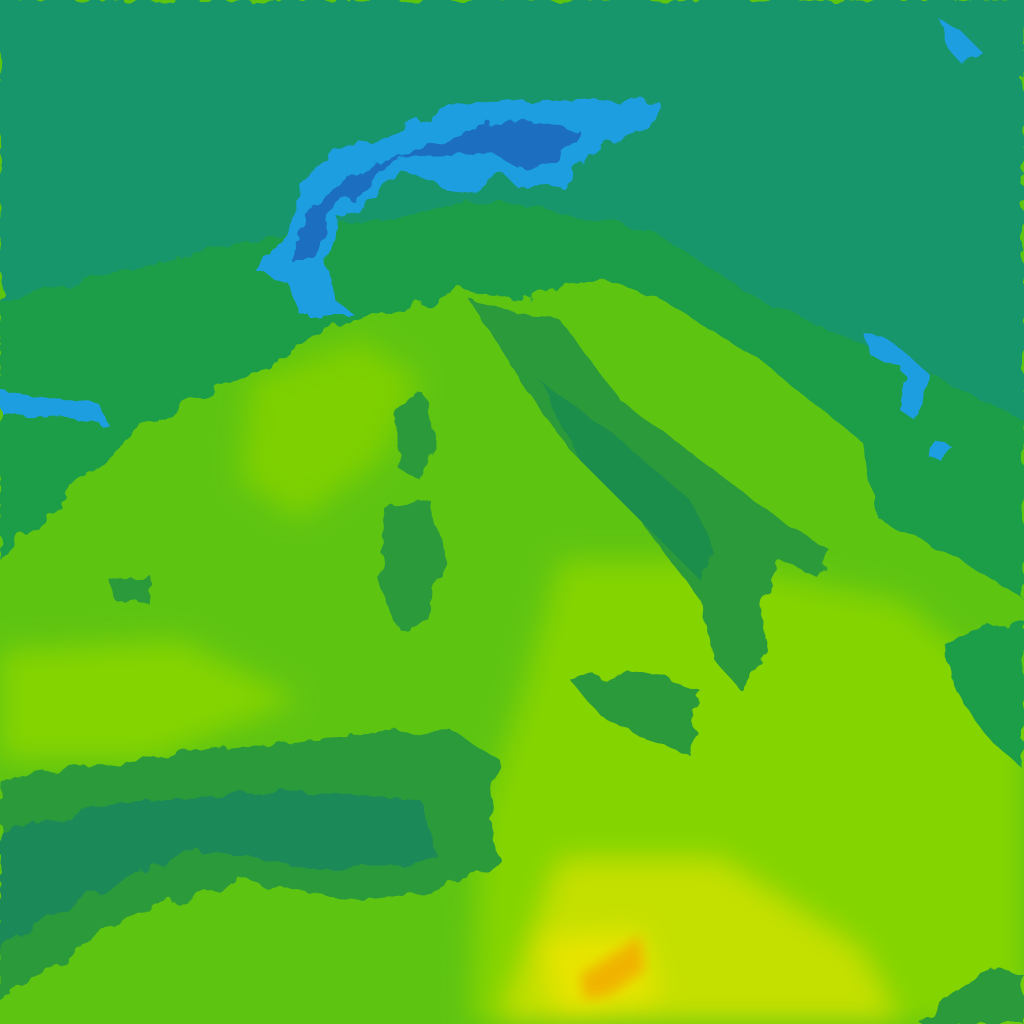 This screenshot has width=1024, height=1024. Describe the element at coordinates (612, 967) in the screenshot. I see `hot-spot` at that location.